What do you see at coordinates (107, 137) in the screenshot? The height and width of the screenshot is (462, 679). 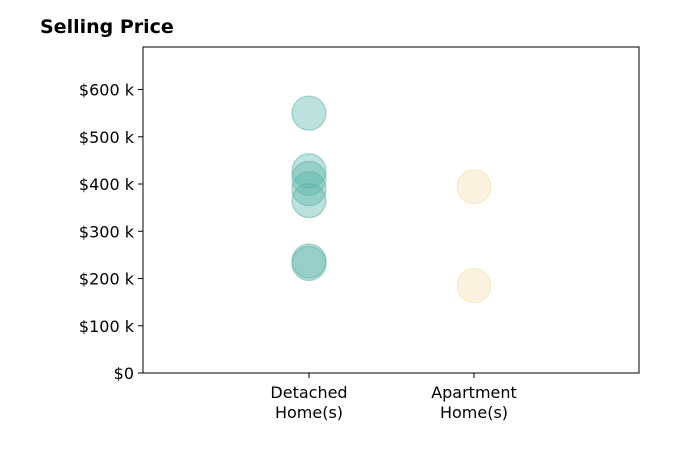 I see `y-tick-label: $500 k` at bounding box center [107, 137].